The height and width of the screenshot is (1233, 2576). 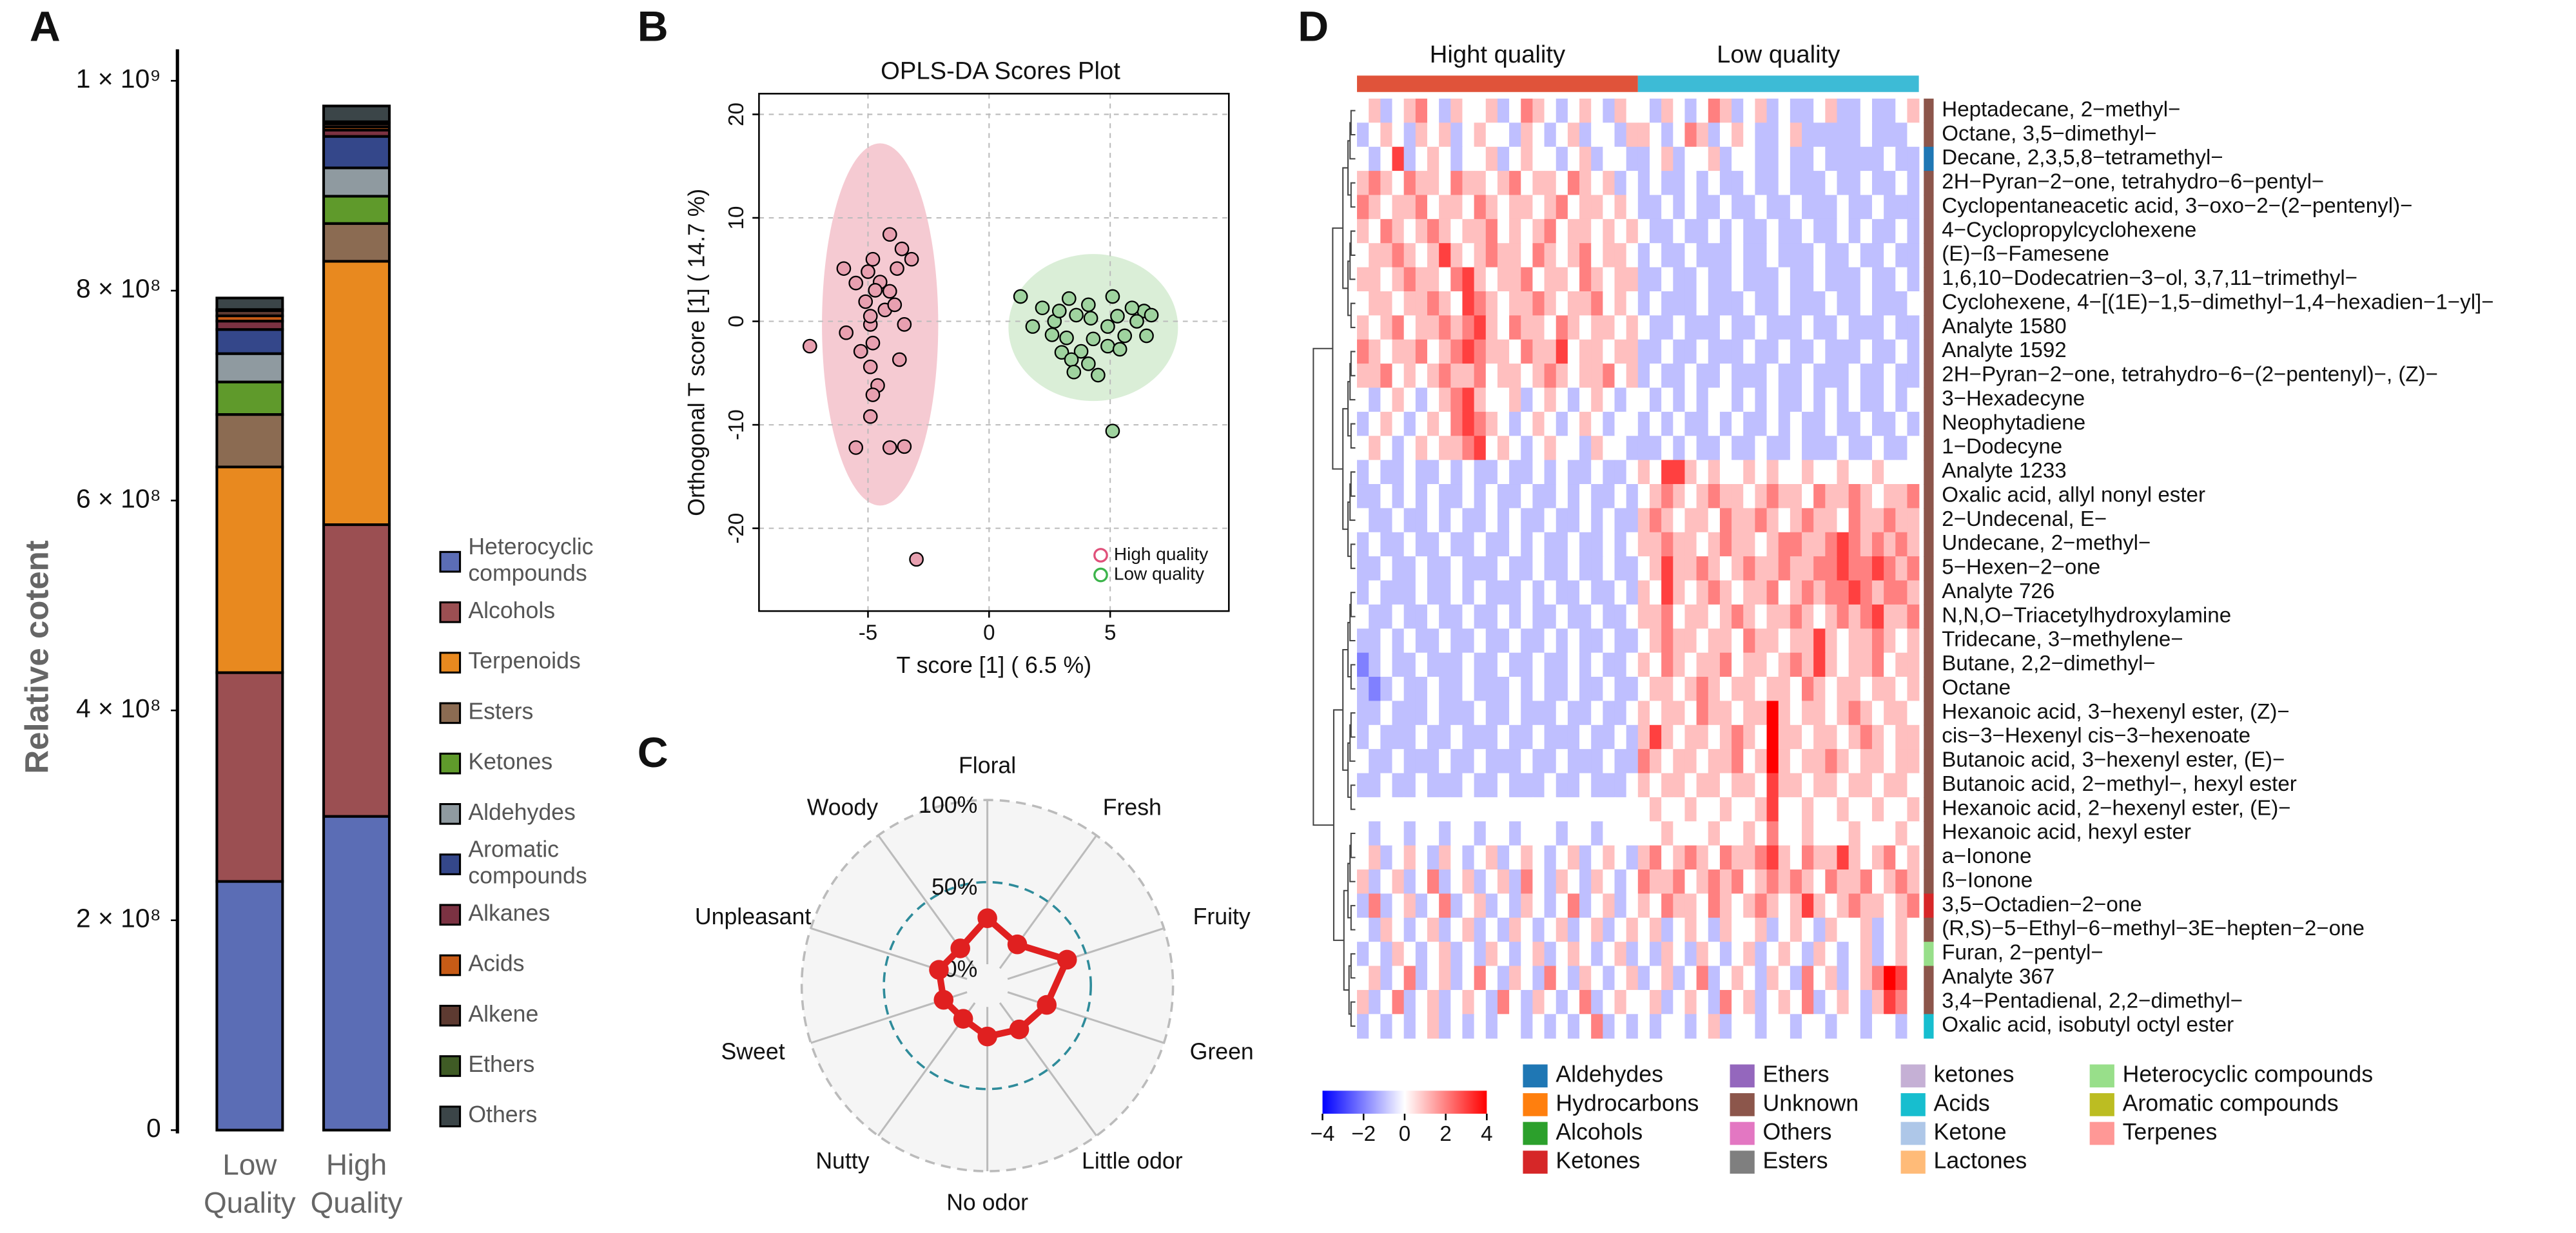 I want to click on legend-label: Esters, so click(x=1796, y=1161).